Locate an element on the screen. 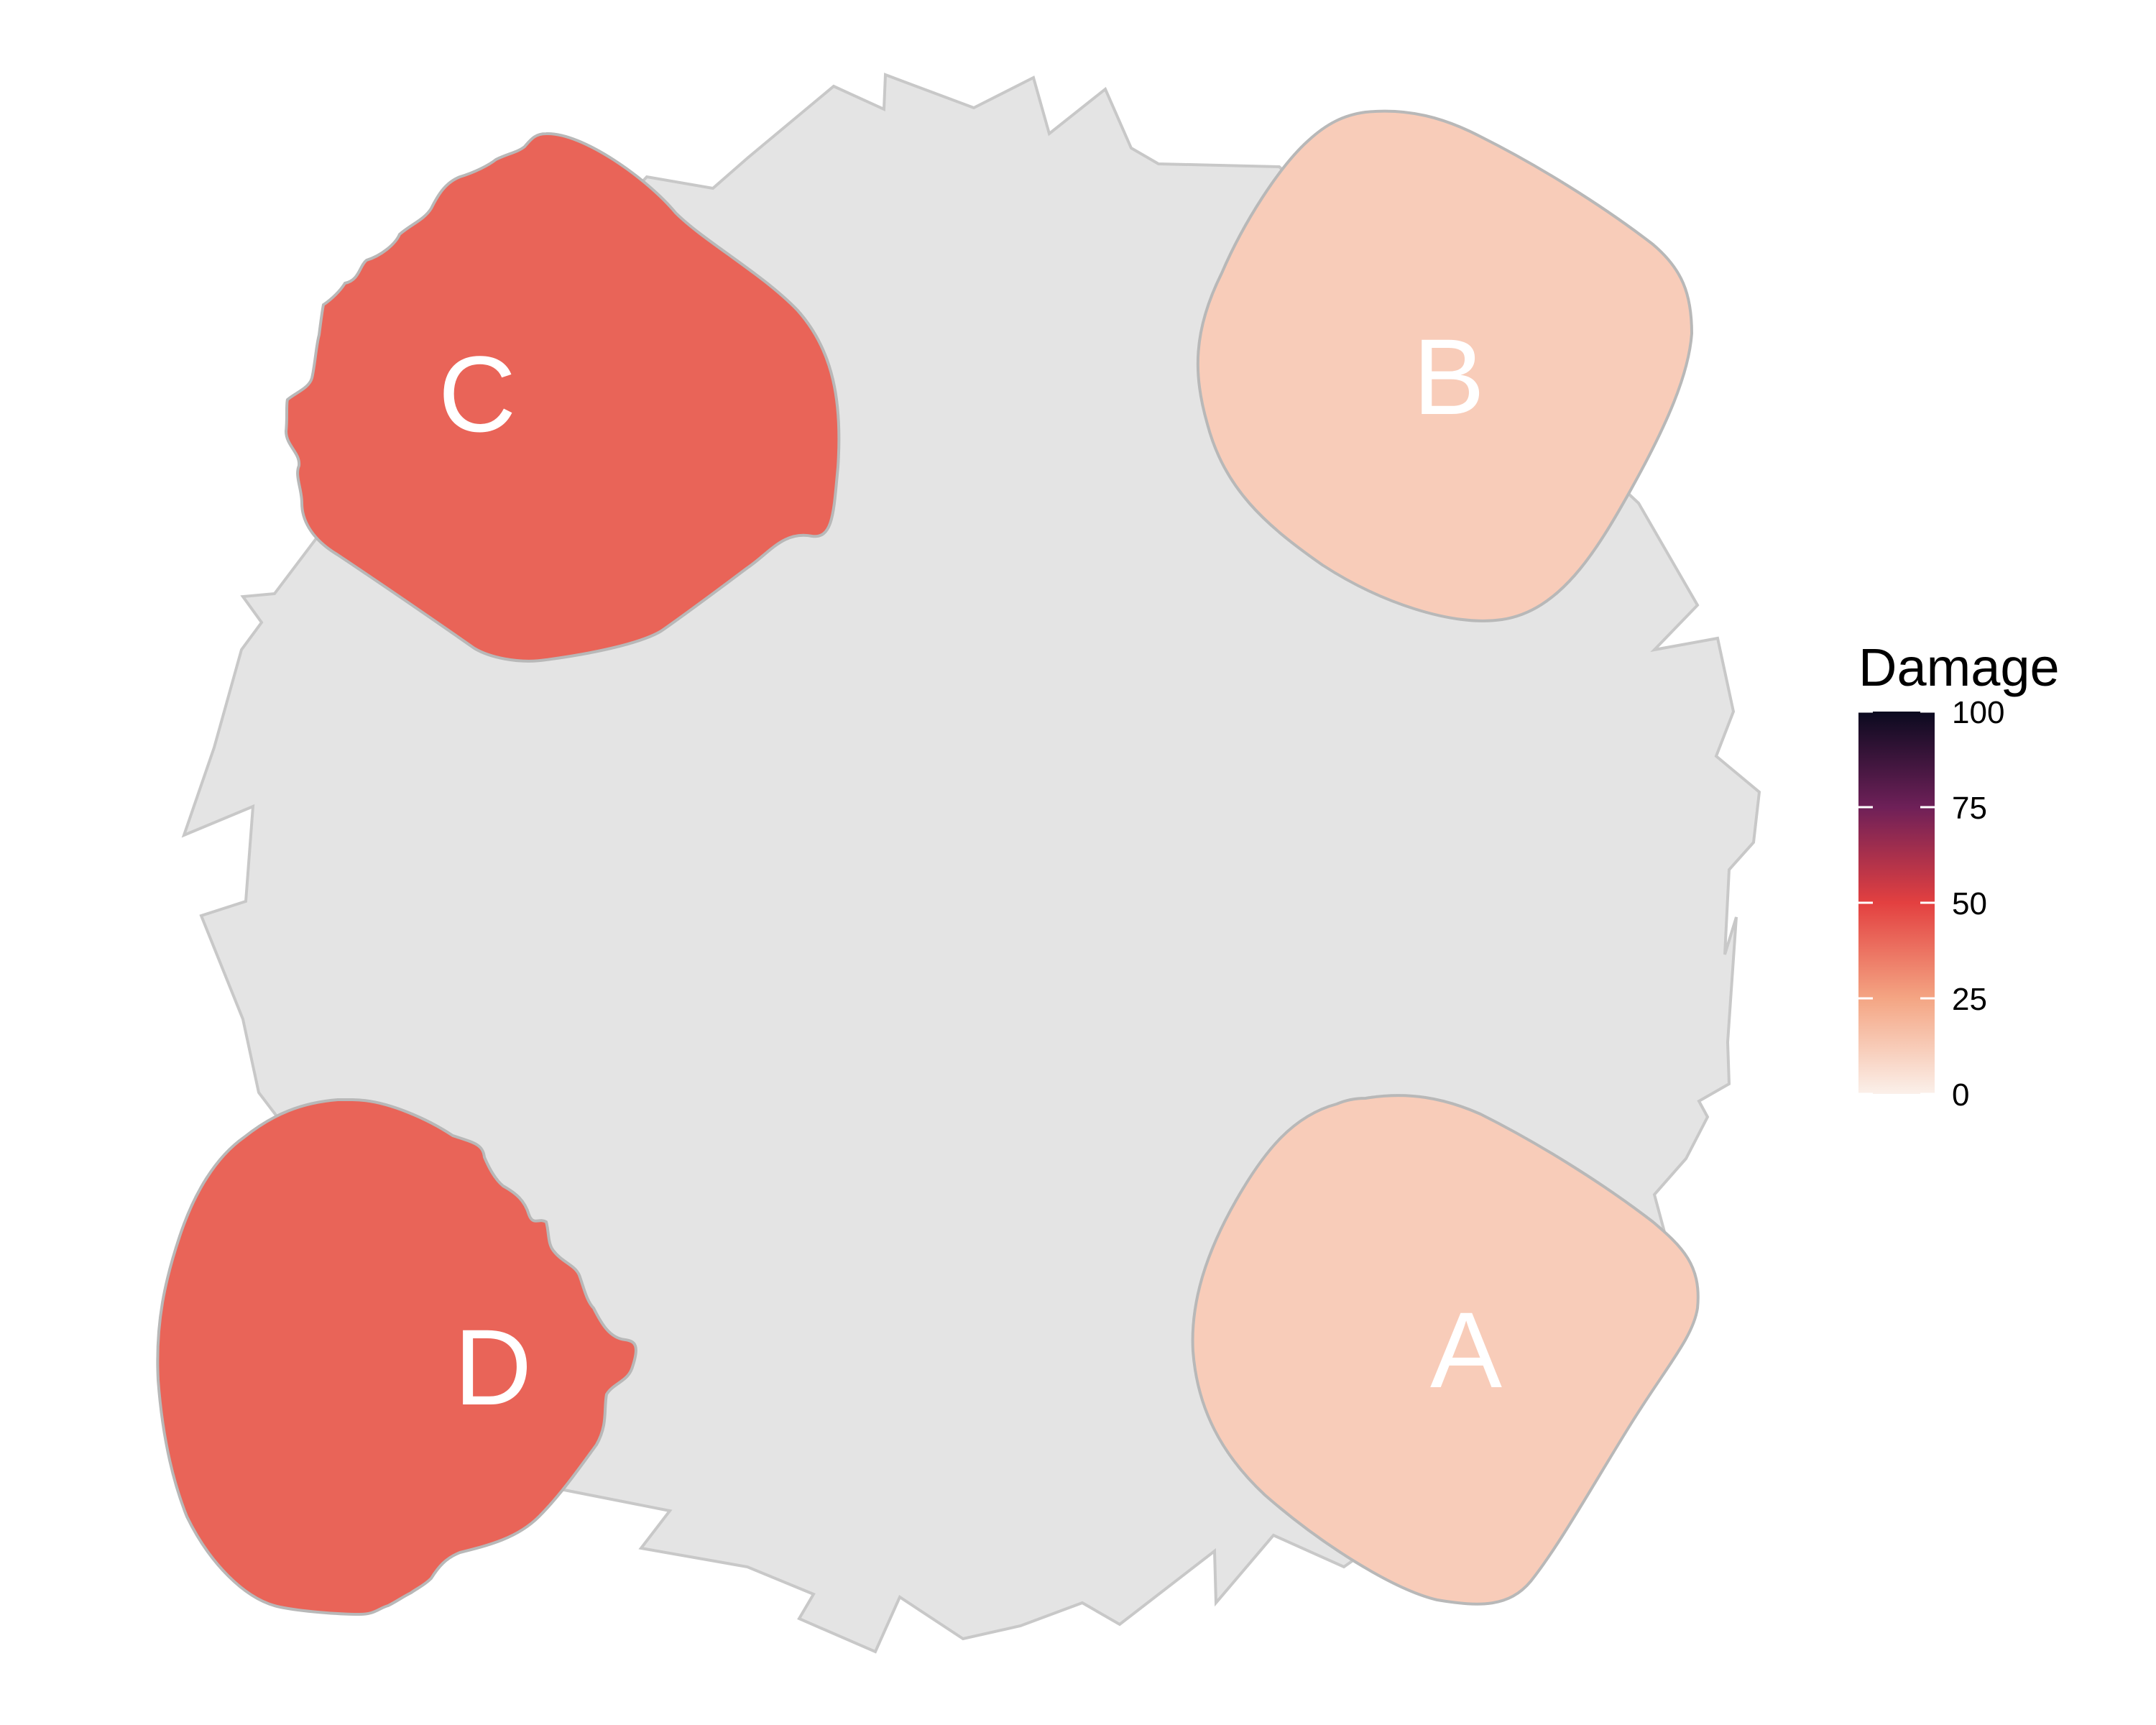 The height and width of the screenshot is (1725, 2156). region-b-label: B is located at coordinates (1449, 376).